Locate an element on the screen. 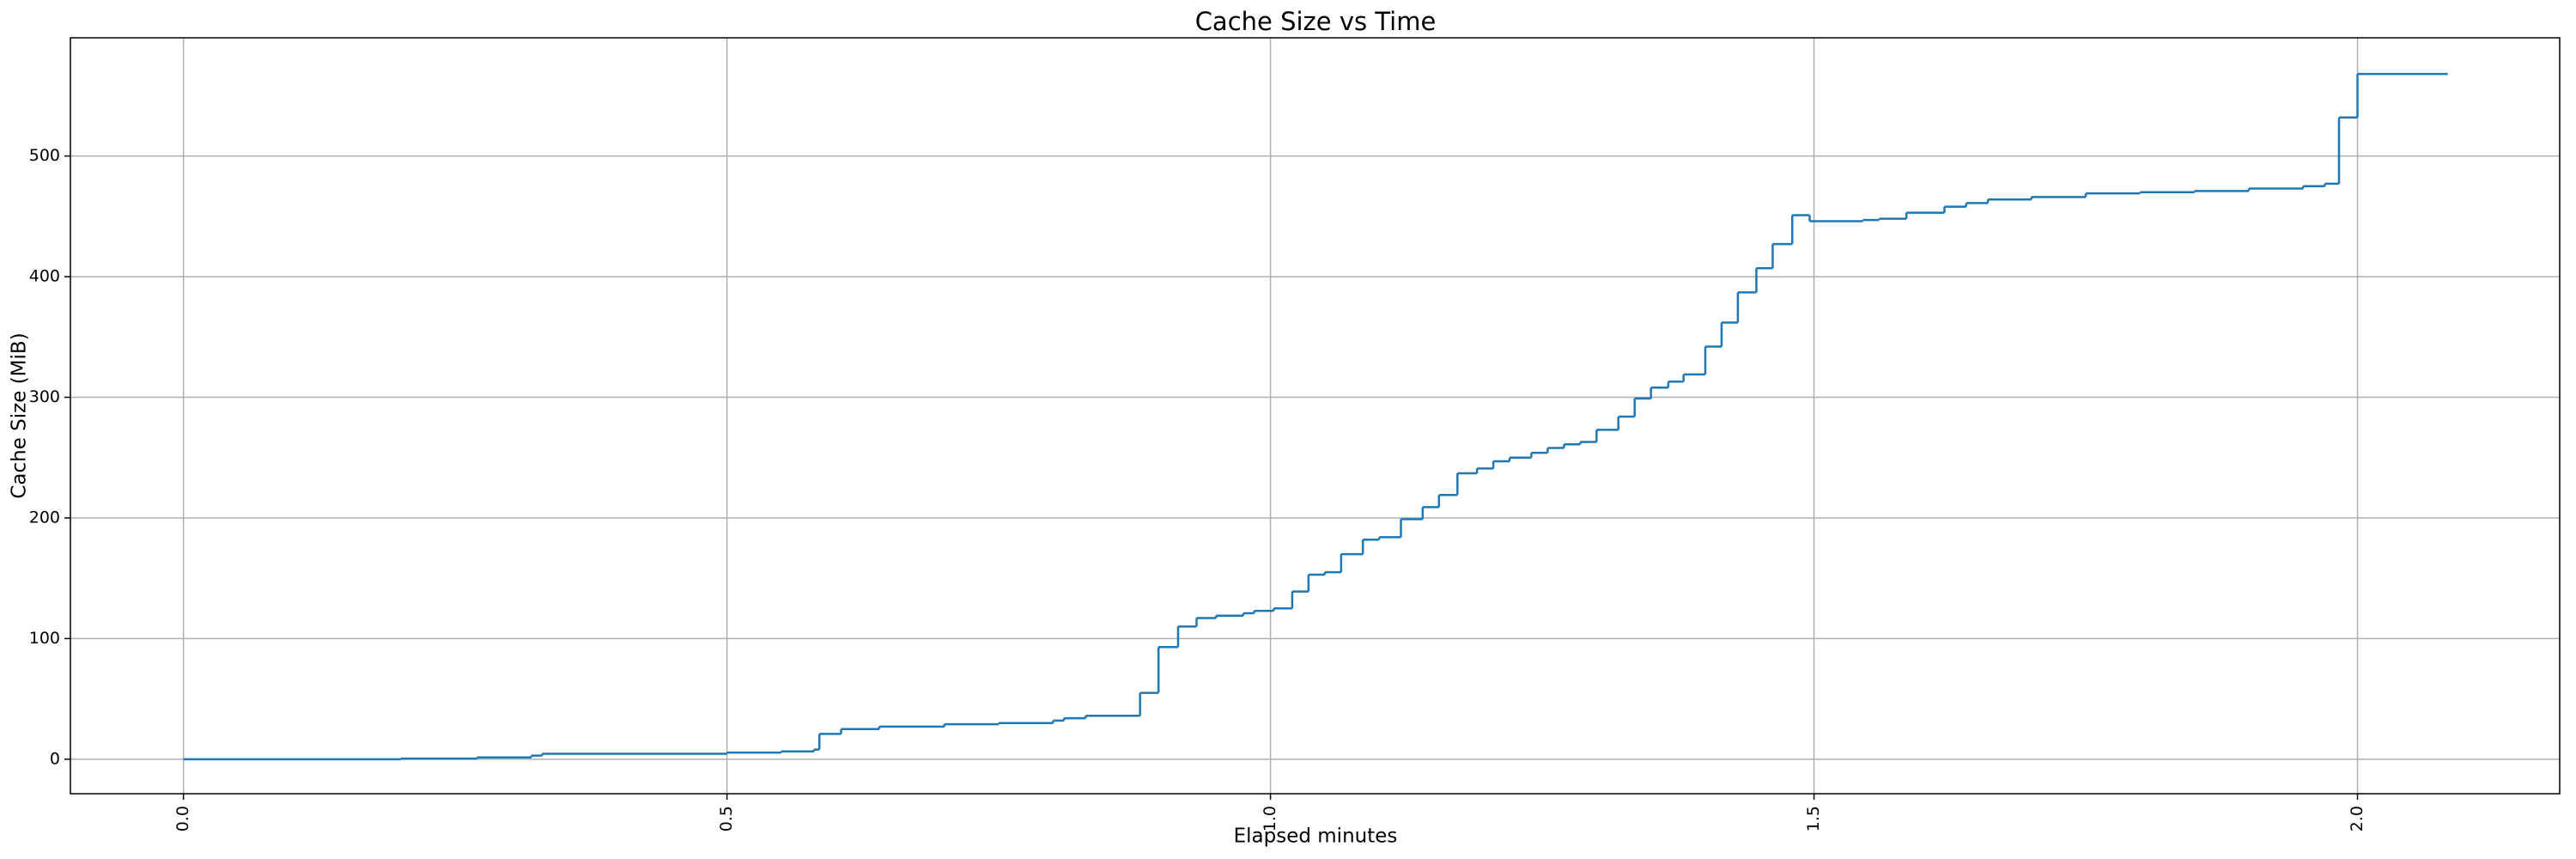 Image resolution: width=2576 pixels, height=859 pixels. y-tick-label: 0 is located at coordinates (55, 758).